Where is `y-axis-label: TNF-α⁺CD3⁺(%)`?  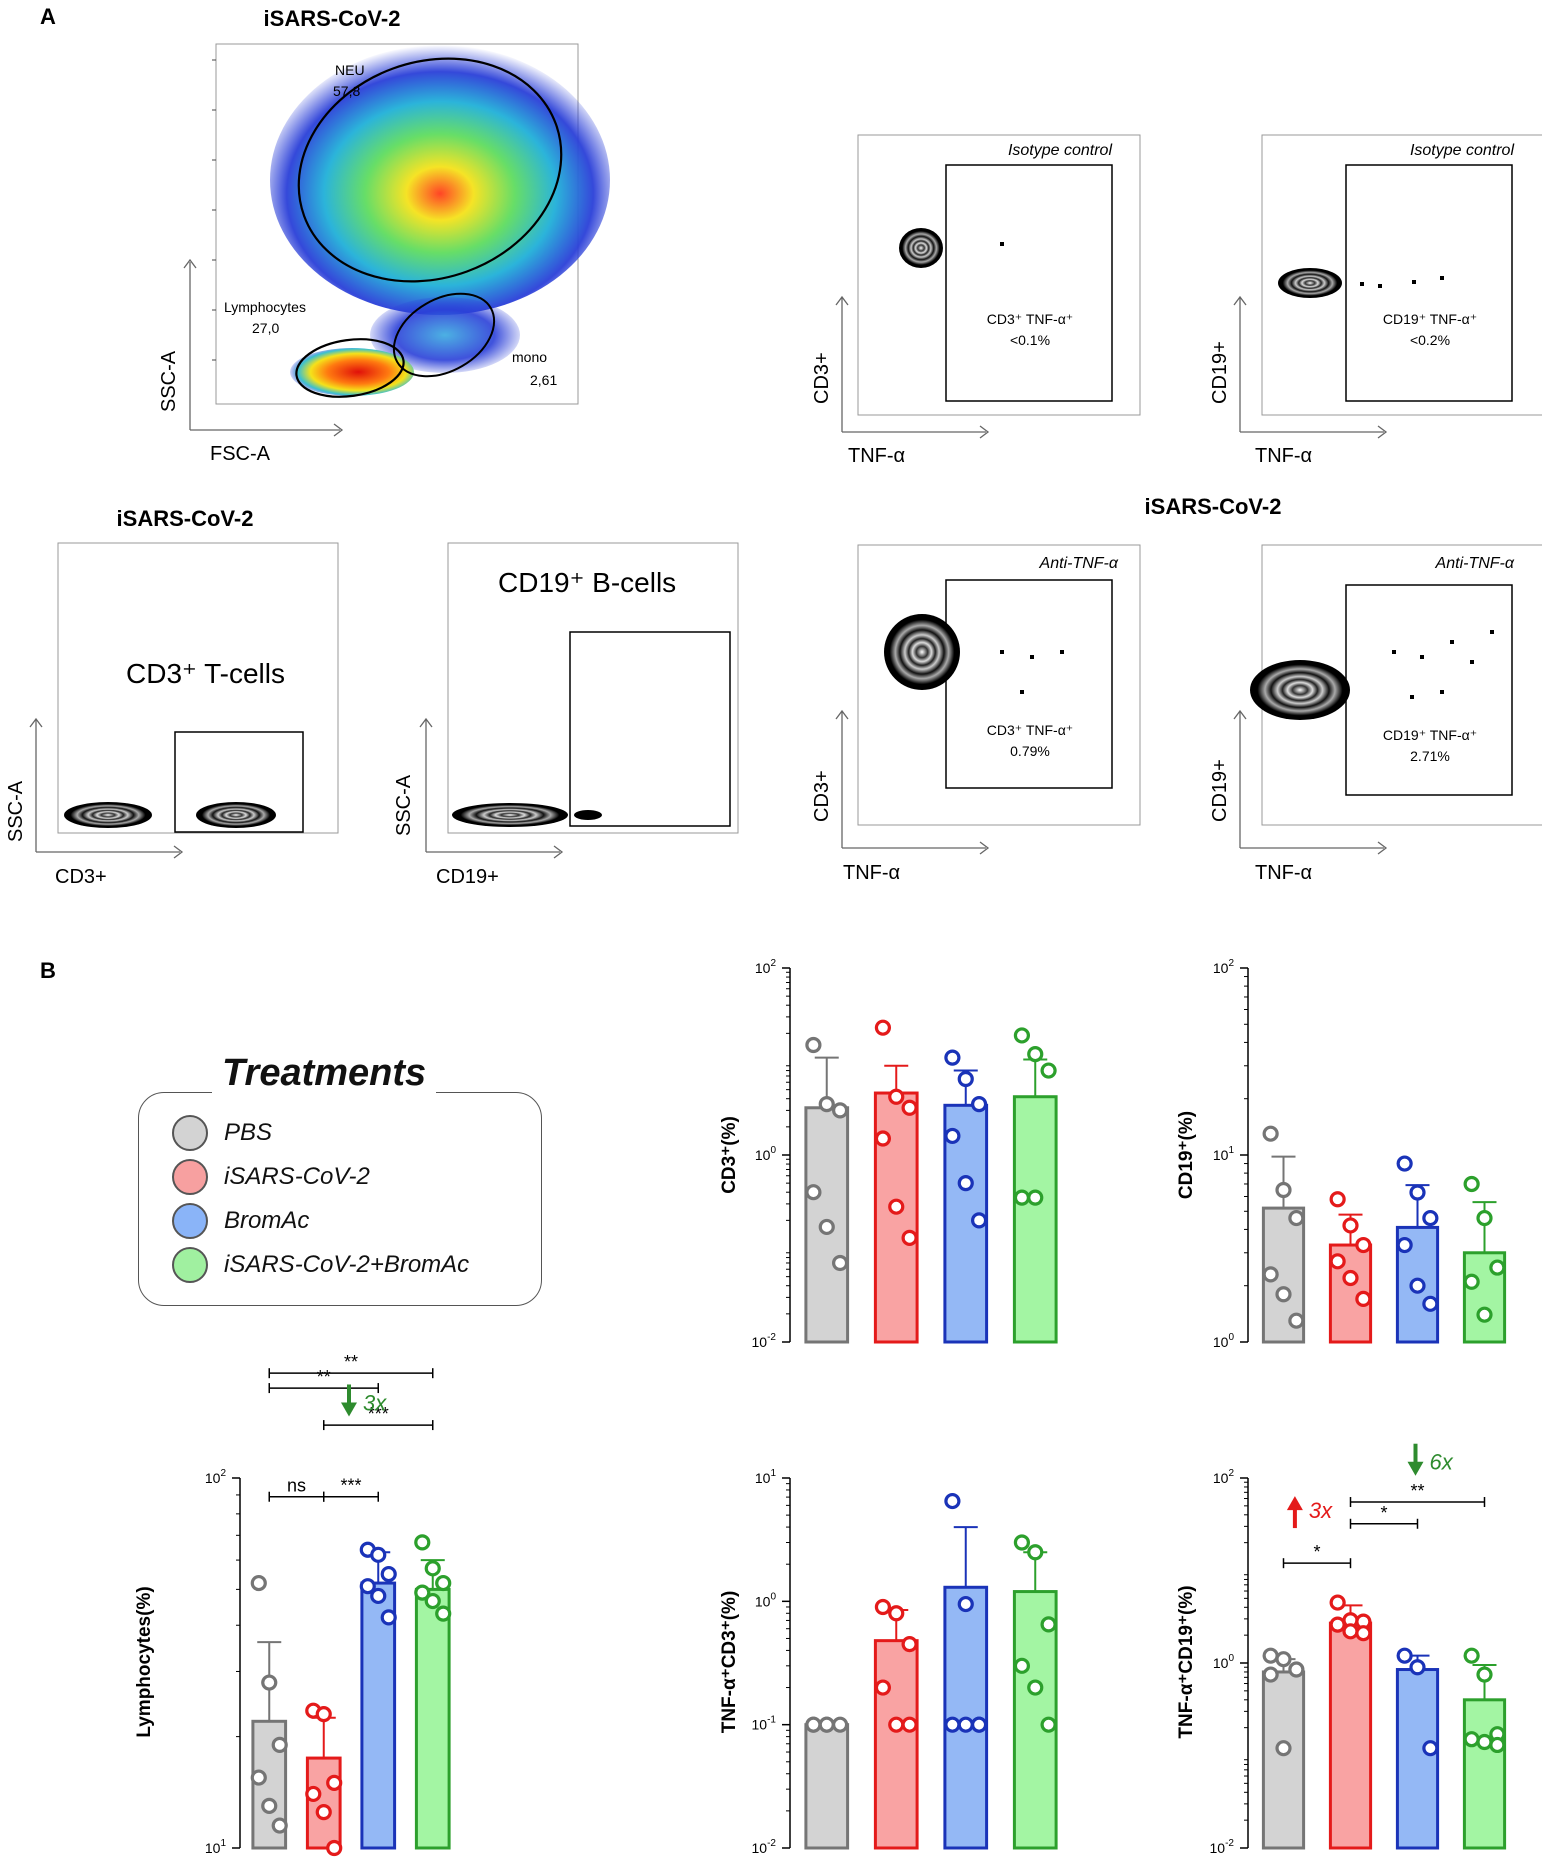 y-axis-label: TNF-α⁺CD3⁺(%) is located at coordinates (729, 1662).